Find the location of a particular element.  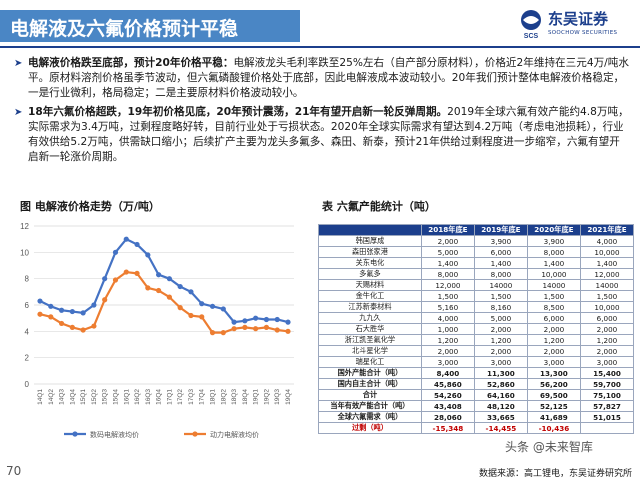

table-row: 金牛化工 1,500 1,500 1,500 1,500 is located at coordinates (476, 296).